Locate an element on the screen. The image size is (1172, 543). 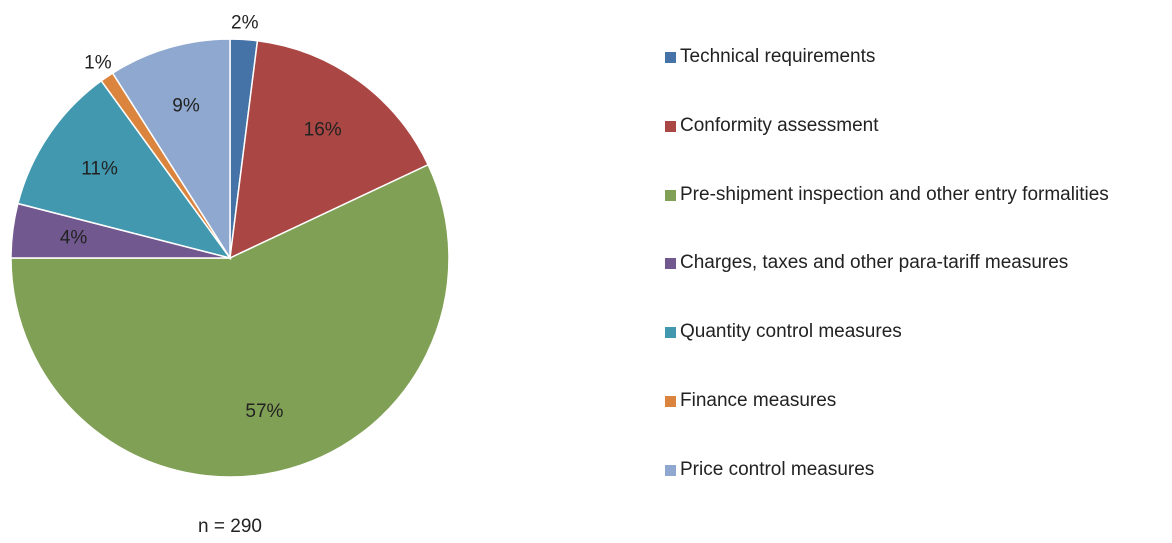
data-label: 16% is located at coordinates (323, 129).